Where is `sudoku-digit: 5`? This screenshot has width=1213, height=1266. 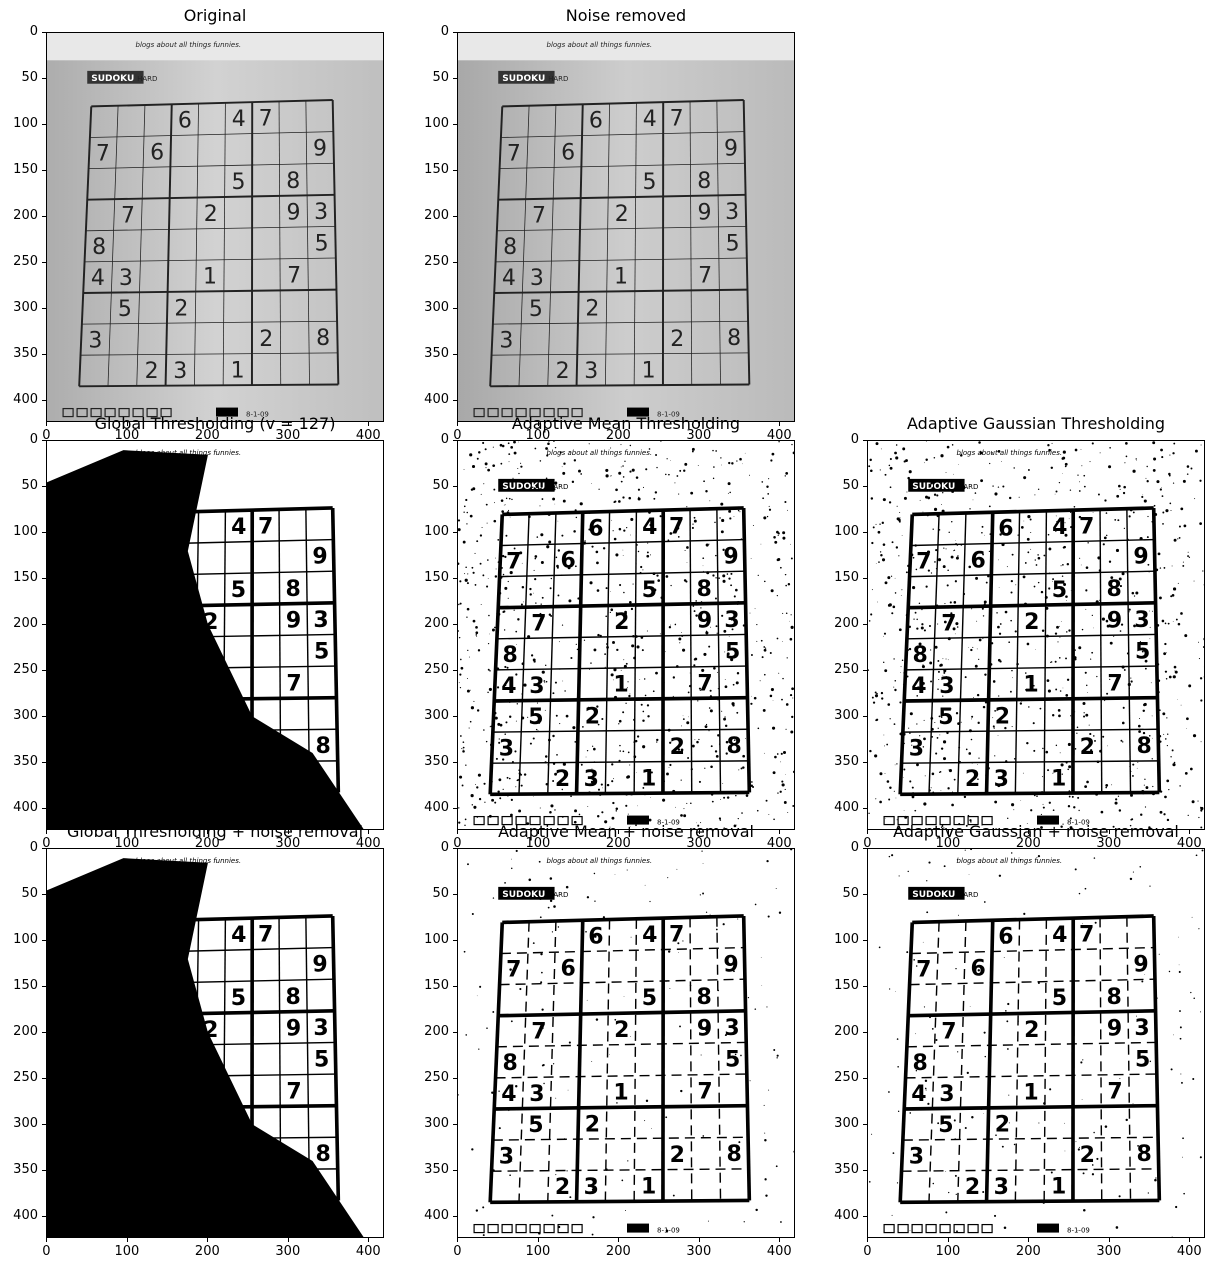
sudoku-digit: 5 is located at coordinates (732, 651).